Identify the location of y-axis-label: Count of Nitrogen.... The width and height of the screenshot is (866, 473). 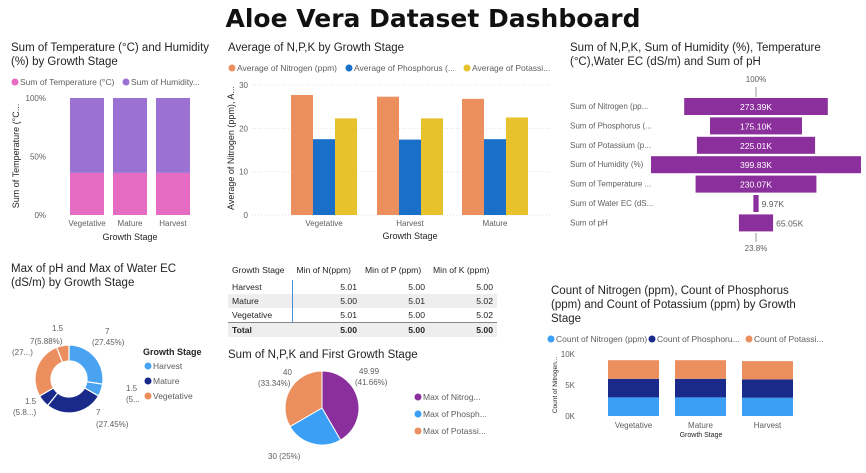
(555, 385).